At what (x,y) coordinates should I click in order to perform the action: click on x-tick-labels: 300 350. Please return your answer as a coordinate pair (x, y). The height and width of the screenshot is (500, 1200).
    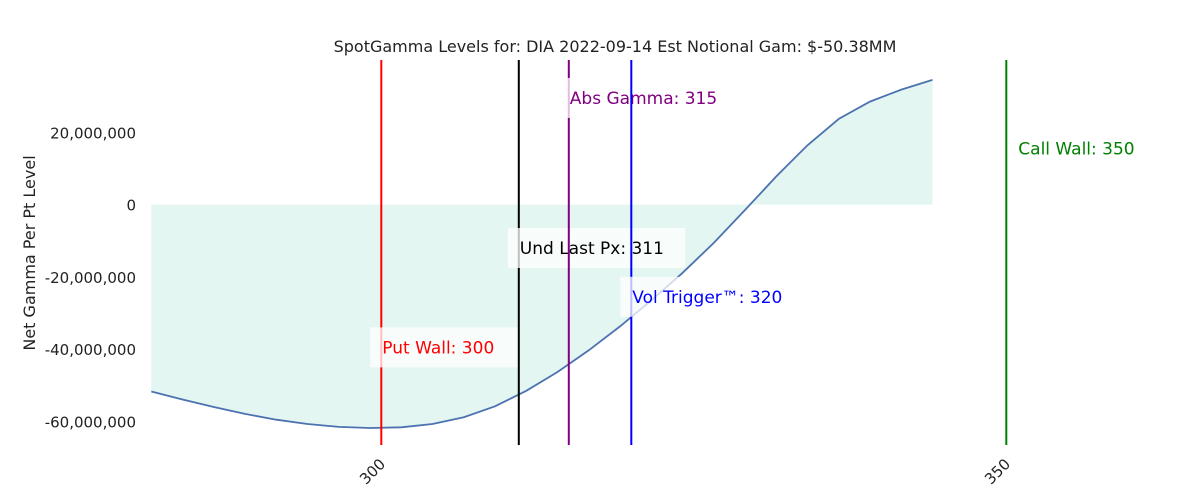
    Looking at the image, I should click on (685, 471).